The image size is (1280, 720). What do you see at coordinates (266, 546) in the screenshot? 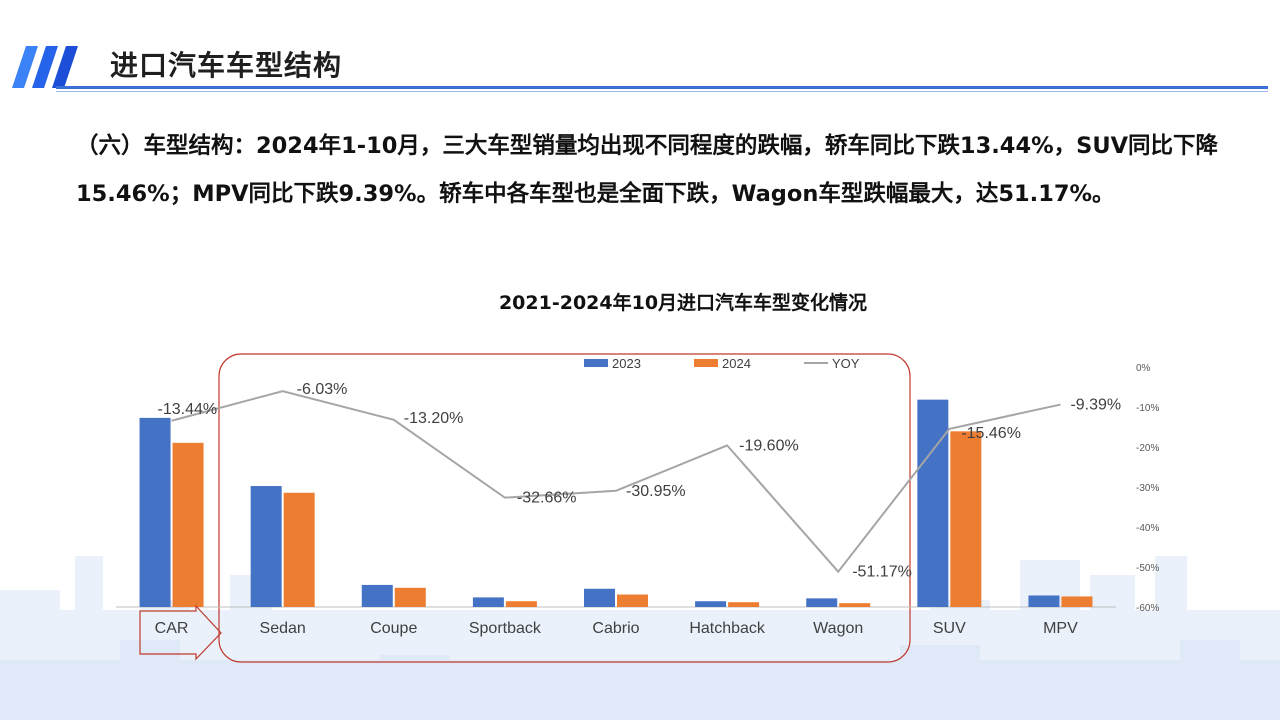
I see `bar-2023-Sedan` at bounding box center [266, 546].